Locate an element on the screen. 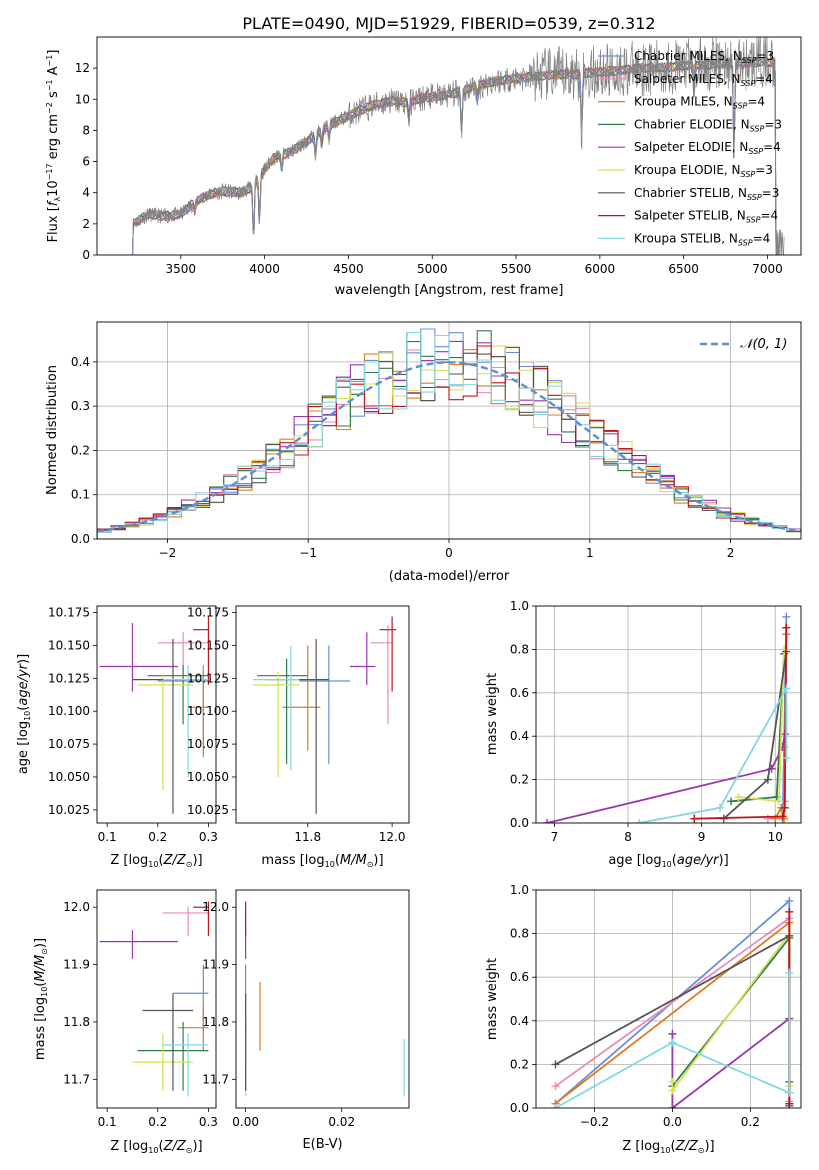 The width and height of the screenshot is (819, 1170). y-tick-label: 10.175 is located at coordinates (208, 613).